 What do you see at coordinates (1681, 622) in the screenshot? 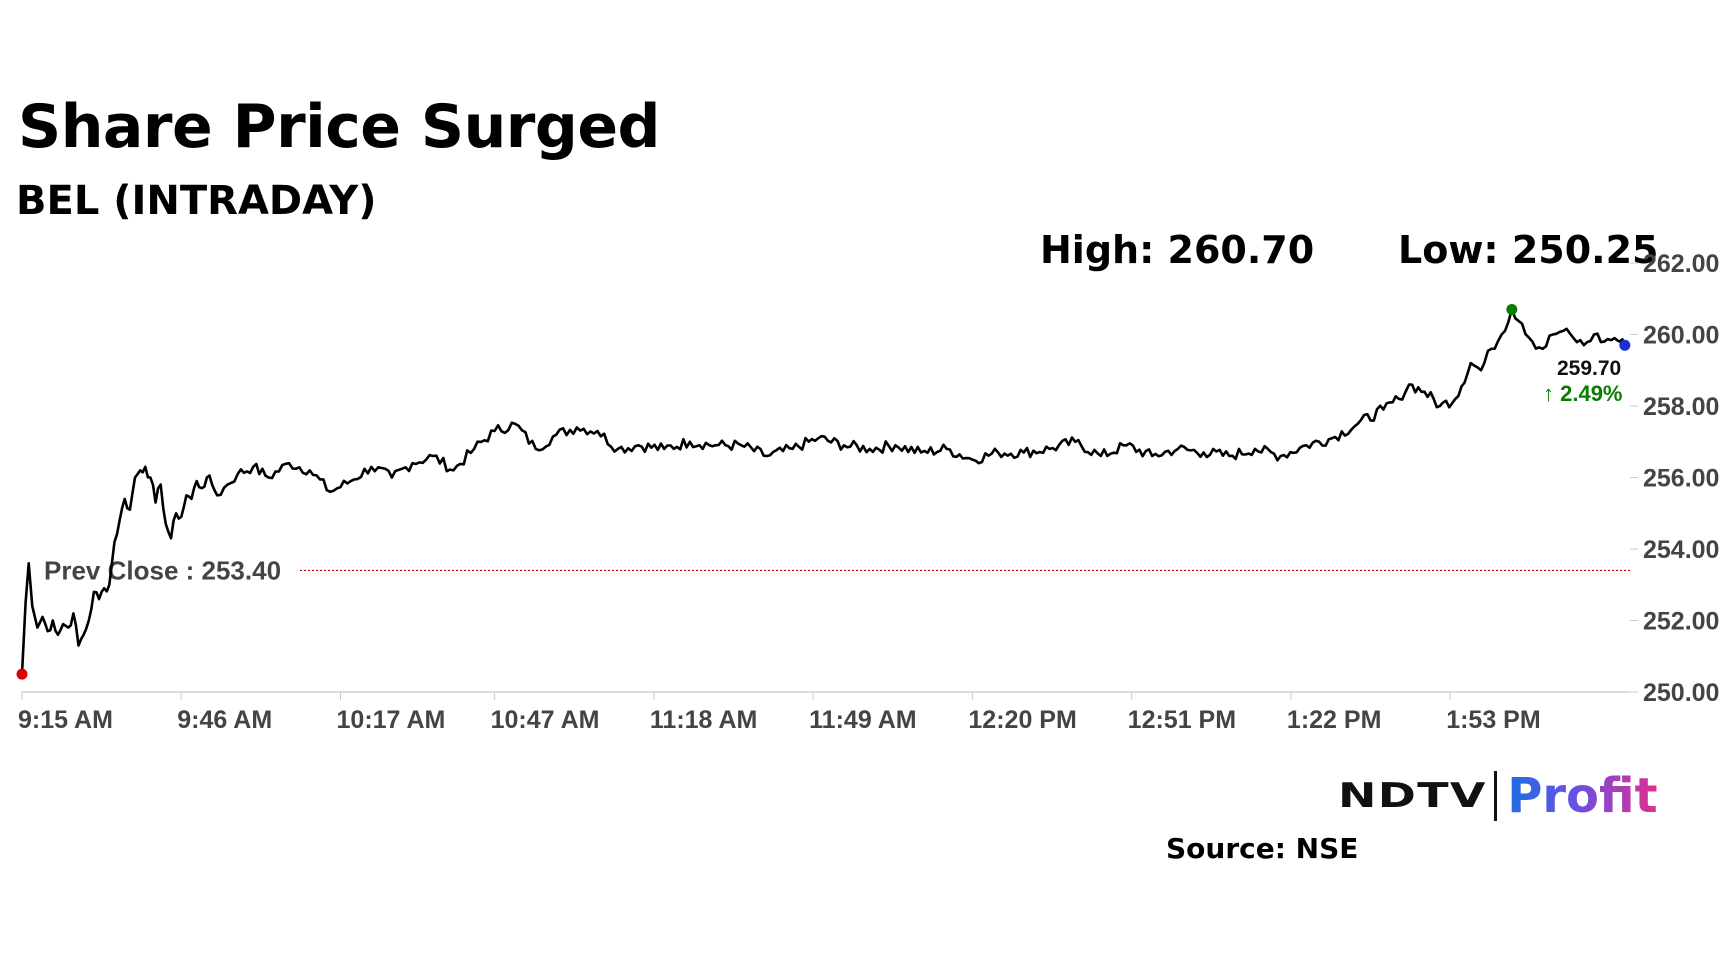
I see `y-tick-label: 252.00` at bounding box center [1681, 622].